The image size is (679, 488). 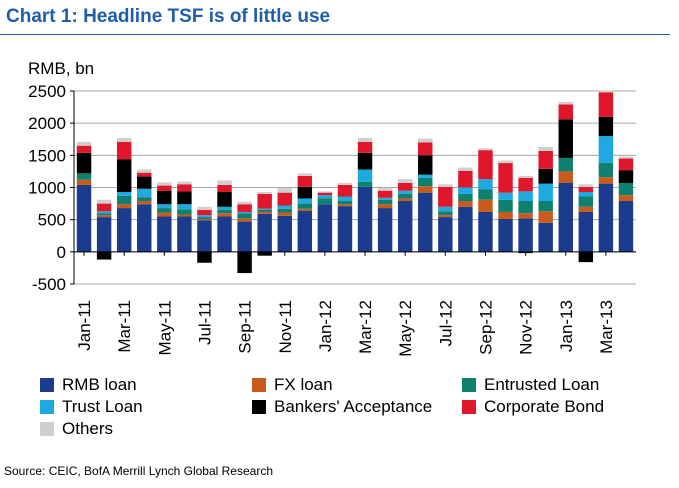 What do you see at coordinates (47, 385) in the screenshot?
I see `legend-swatch-rmb-loan` at bounding box center [47, 385].